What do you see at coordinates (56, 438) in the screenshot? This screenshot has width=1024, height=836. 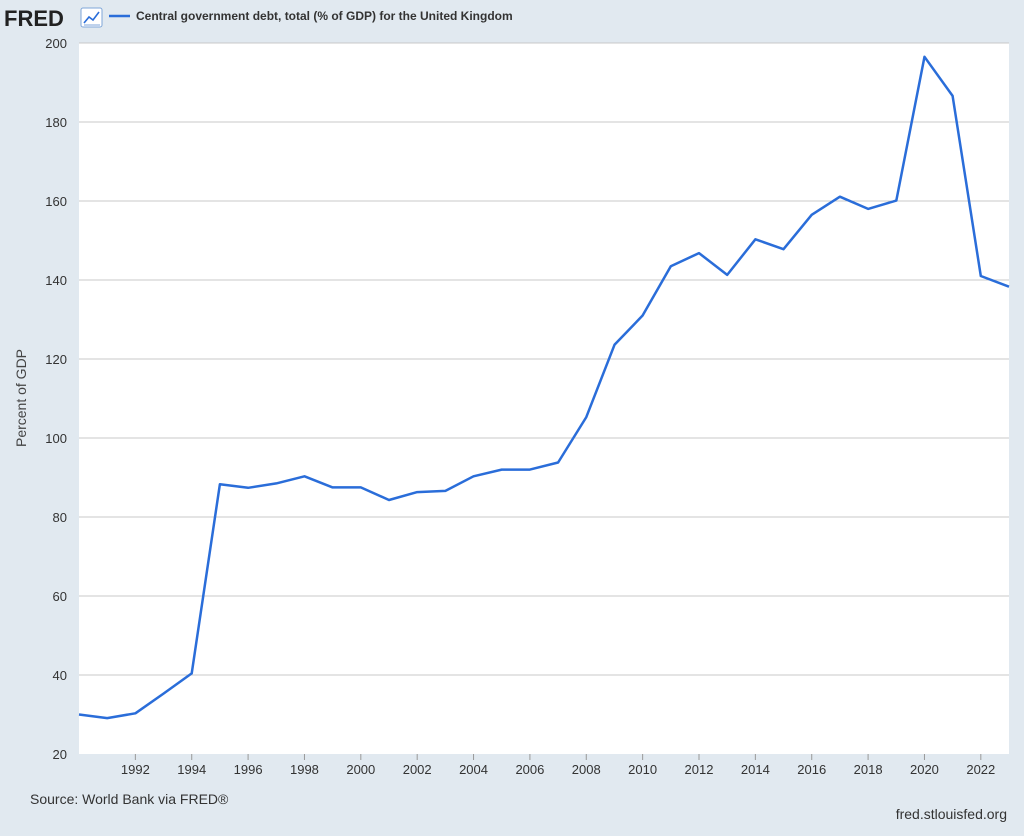 I see `y-tick-label: 100` at bounding box center [56, 438].